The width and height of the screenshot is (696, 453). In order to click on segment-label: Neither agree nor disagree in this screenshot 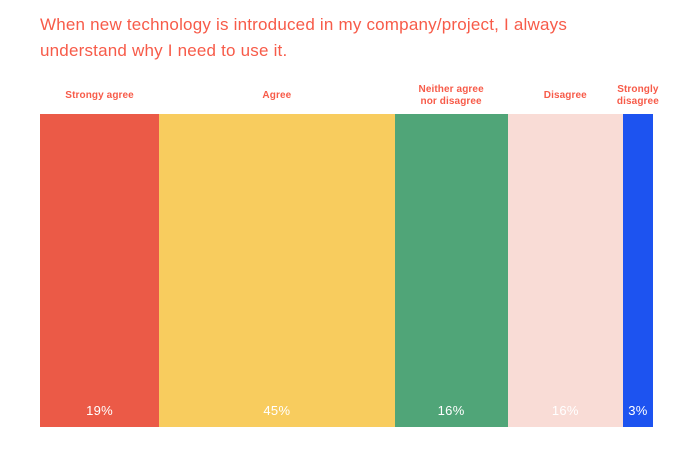, I will do `click(451, 95)`.